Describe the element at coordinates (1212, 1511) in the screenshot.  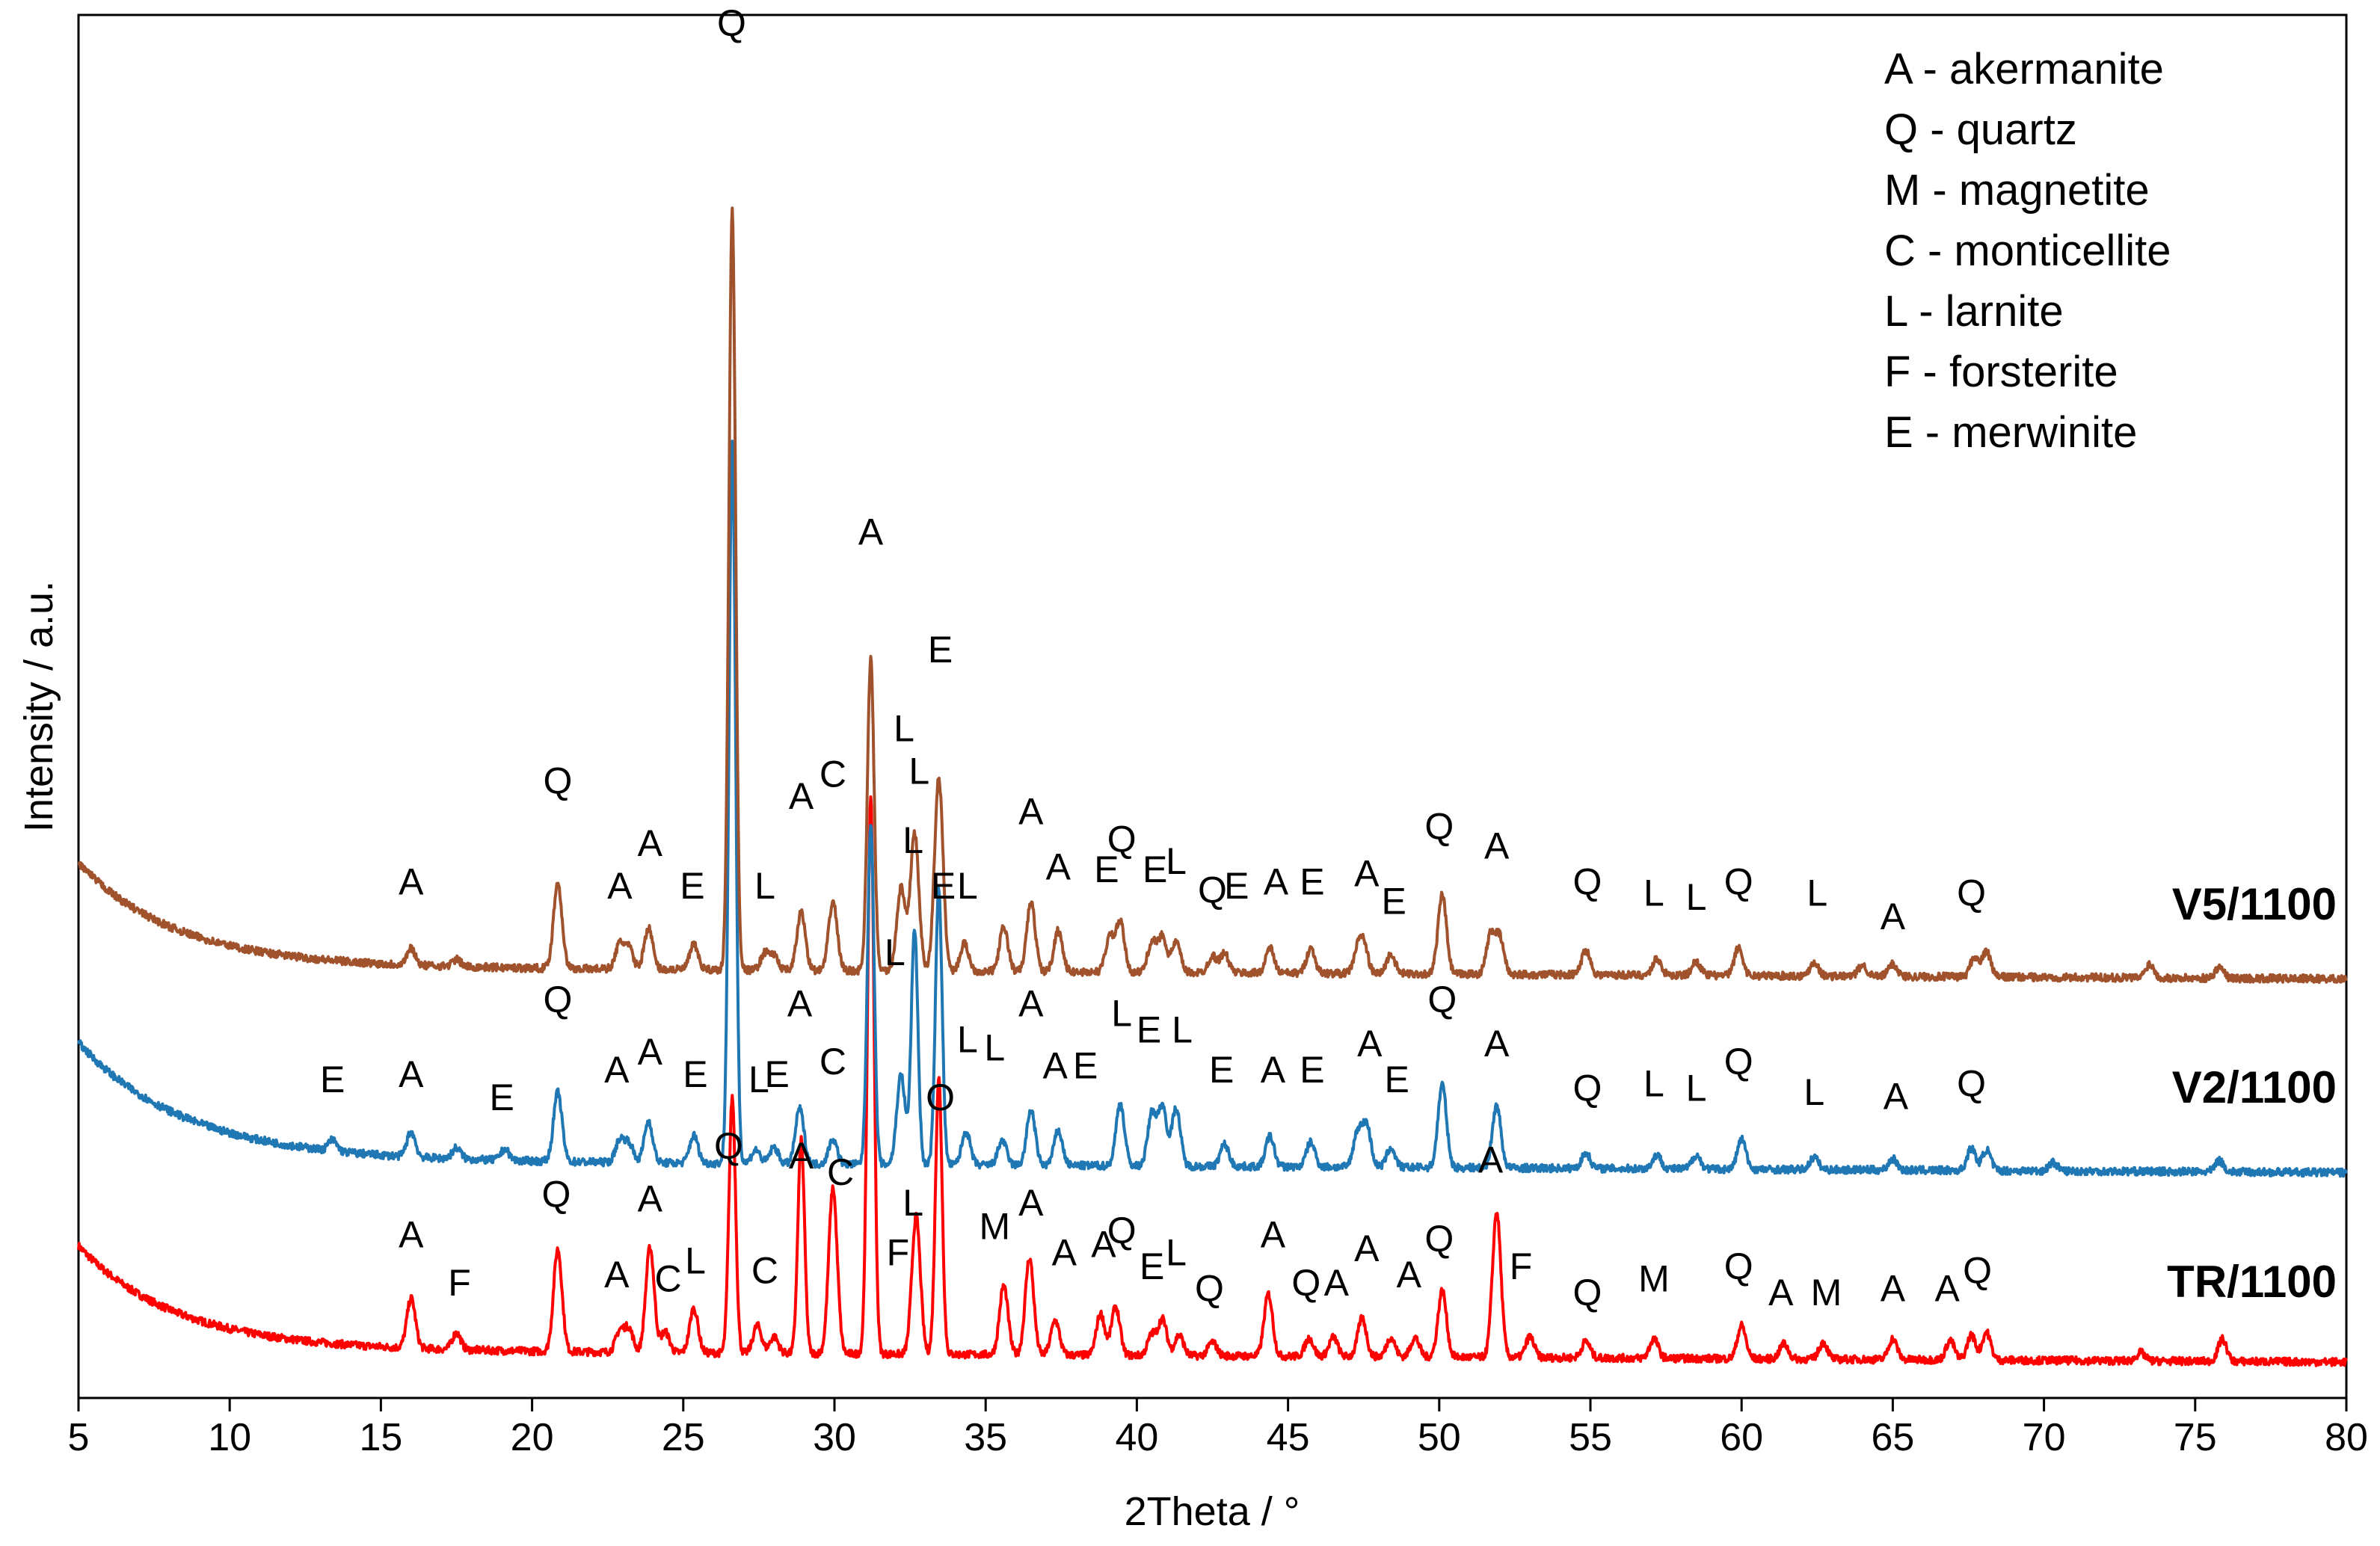
I see `x-axis-label: 2Theta / °` at that location.